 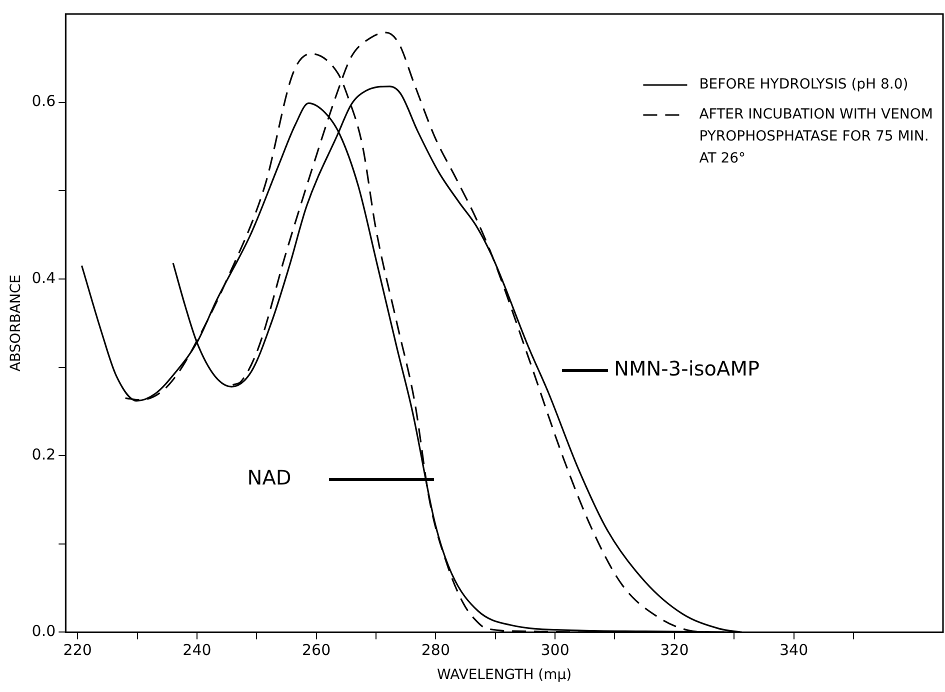 I want to click on x-axis-title: WAVELENGTH (mμ), so click(x=504, y=675).